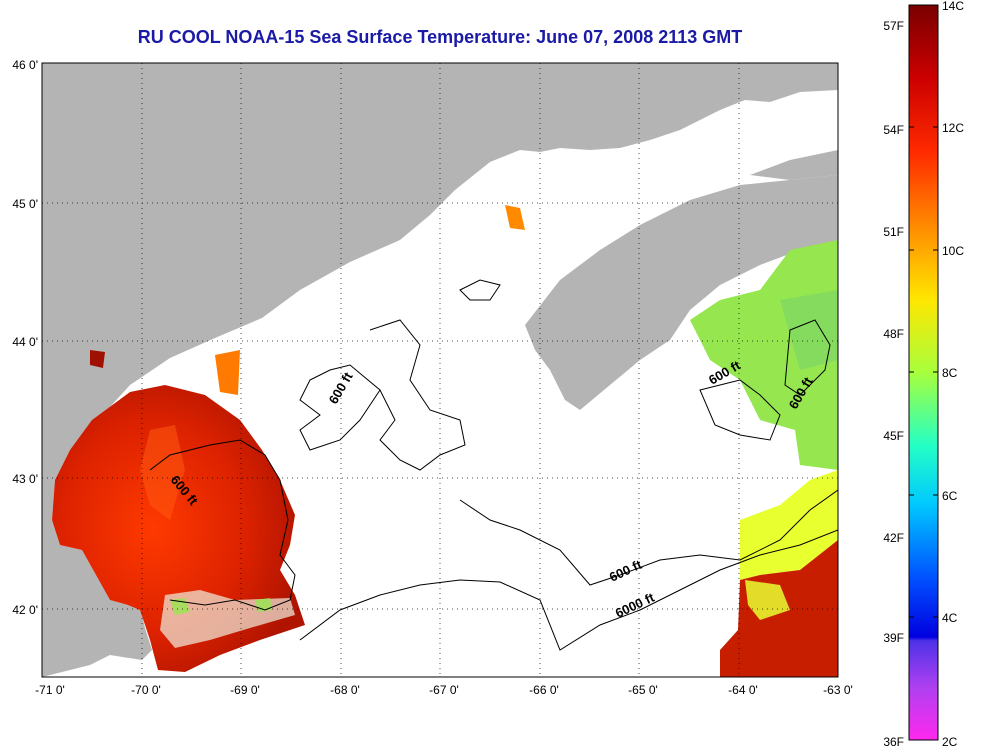  I want to click on colorbar-label-c: 14C, so click(953, 6).